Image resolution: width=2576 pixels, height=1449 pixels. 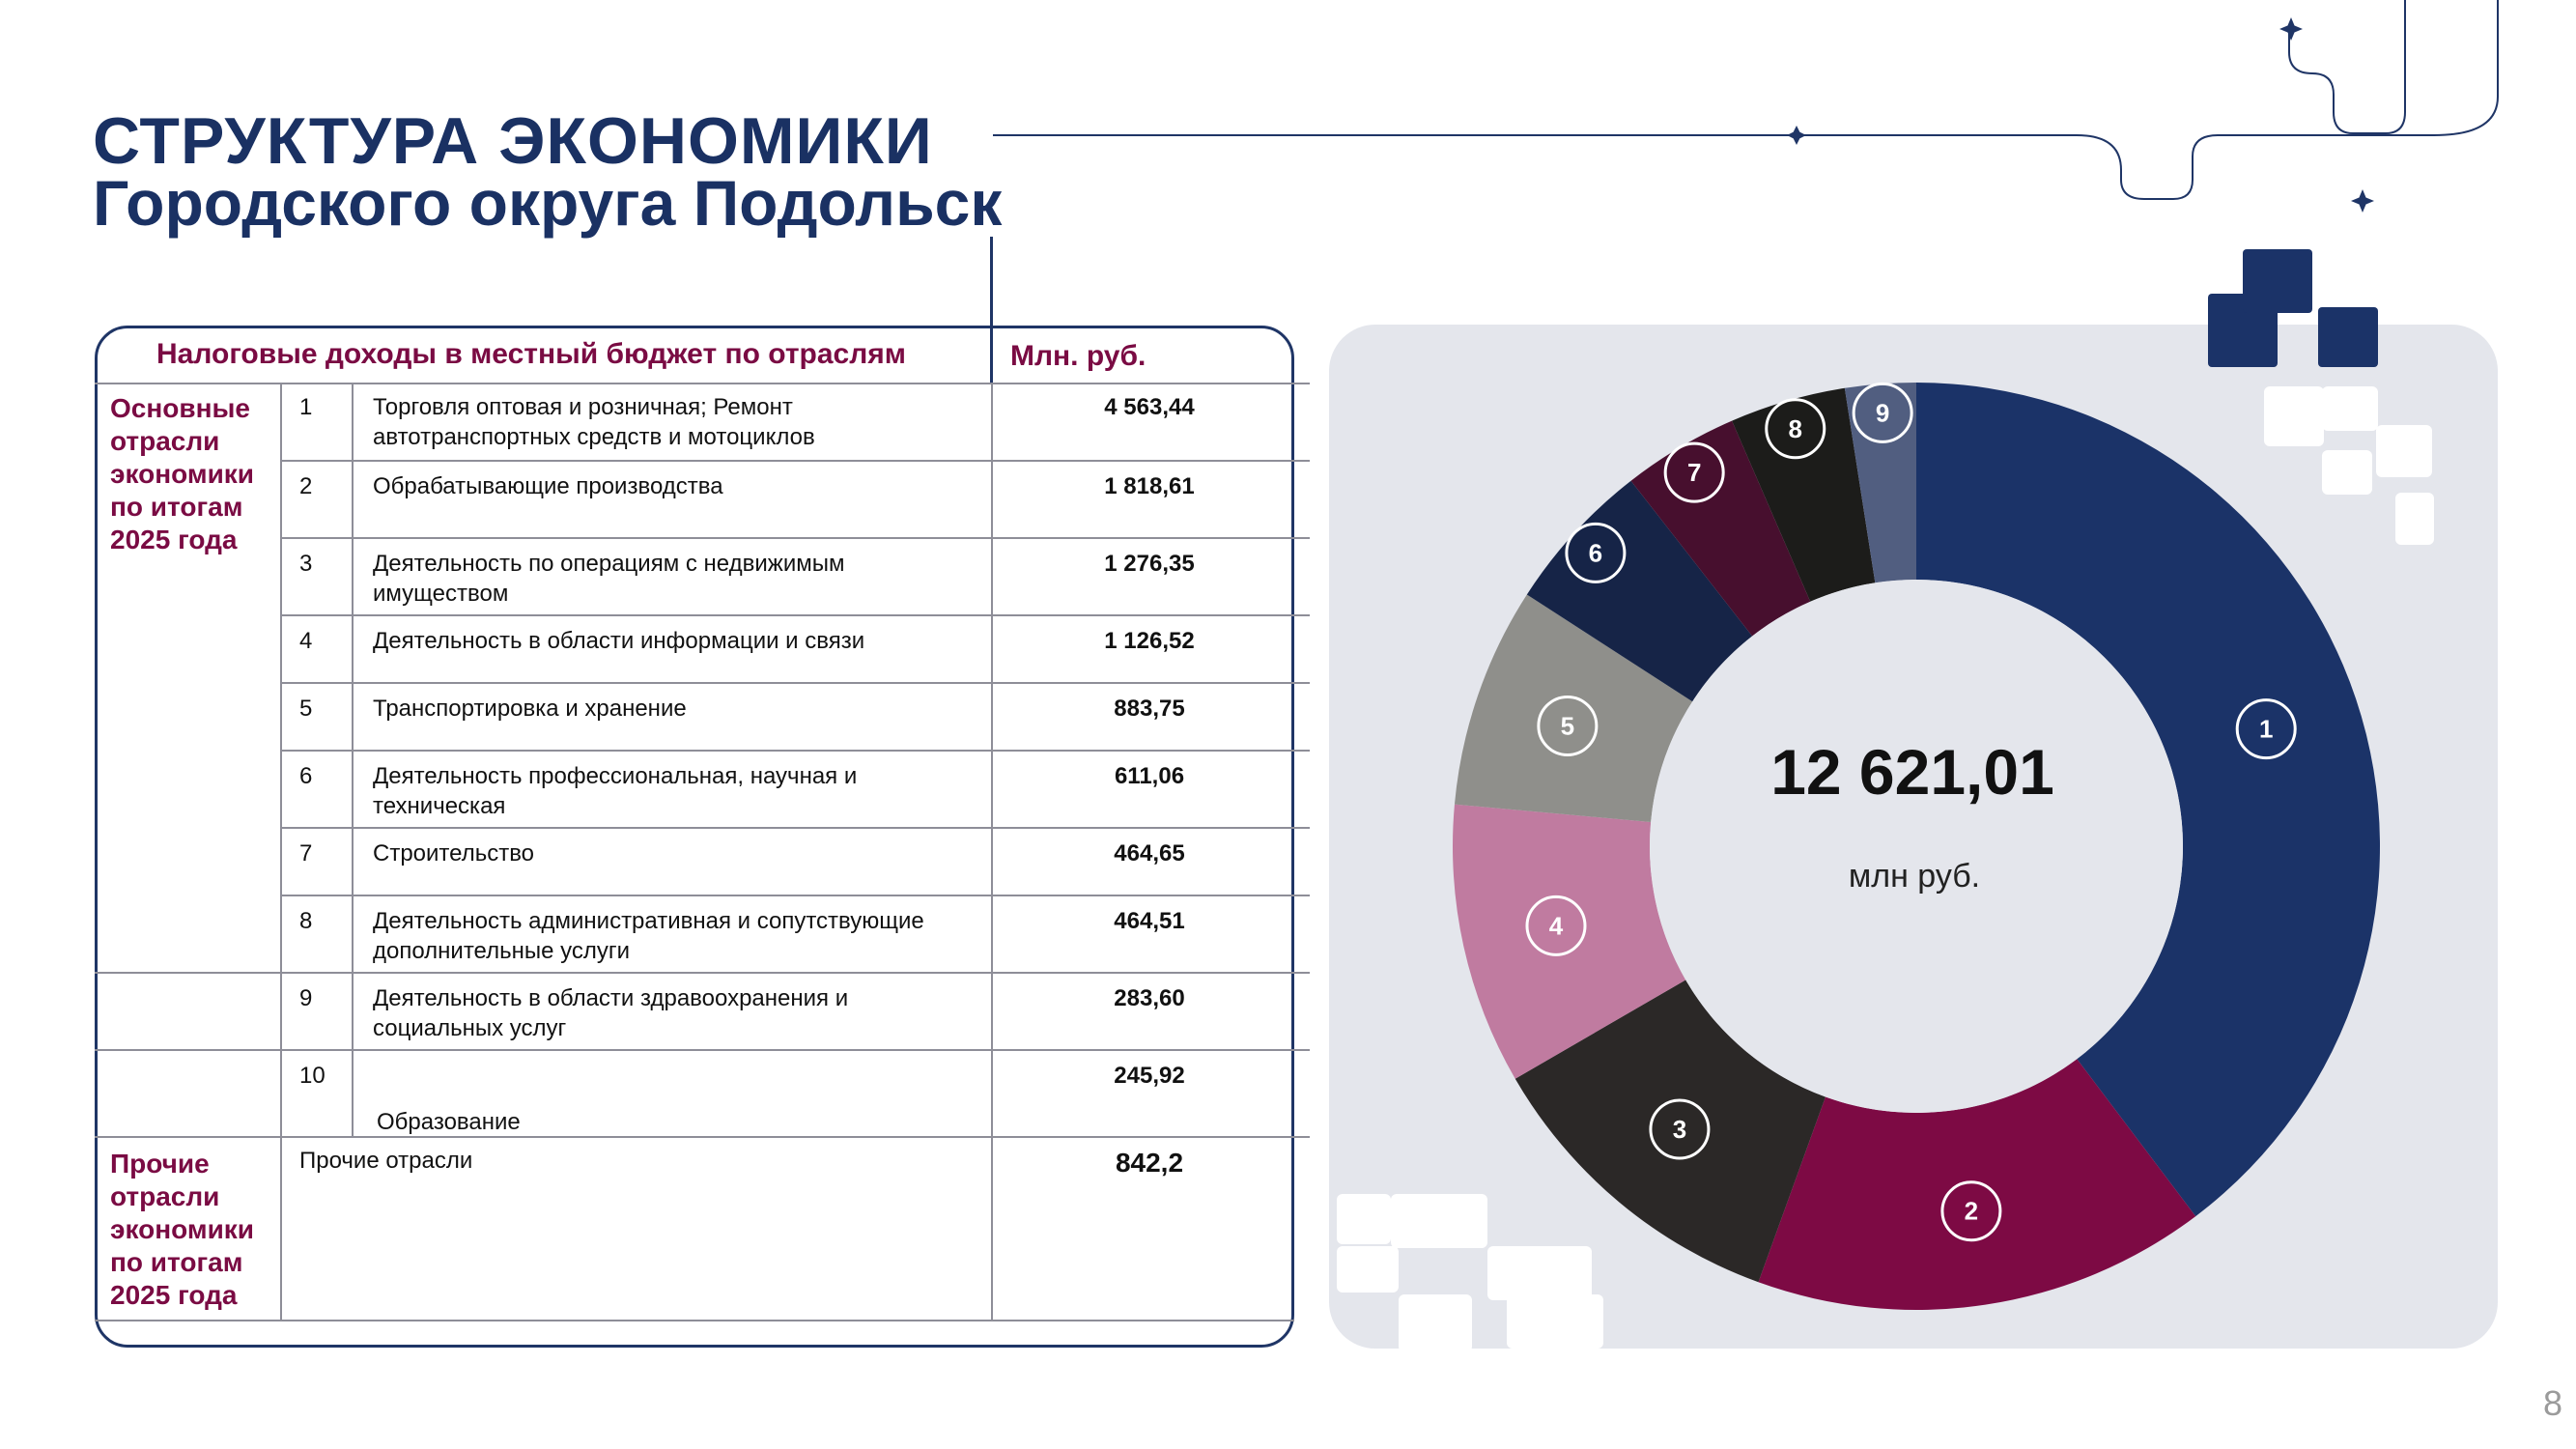 I want to click on row-number: 2, so click(x=306, y=486).